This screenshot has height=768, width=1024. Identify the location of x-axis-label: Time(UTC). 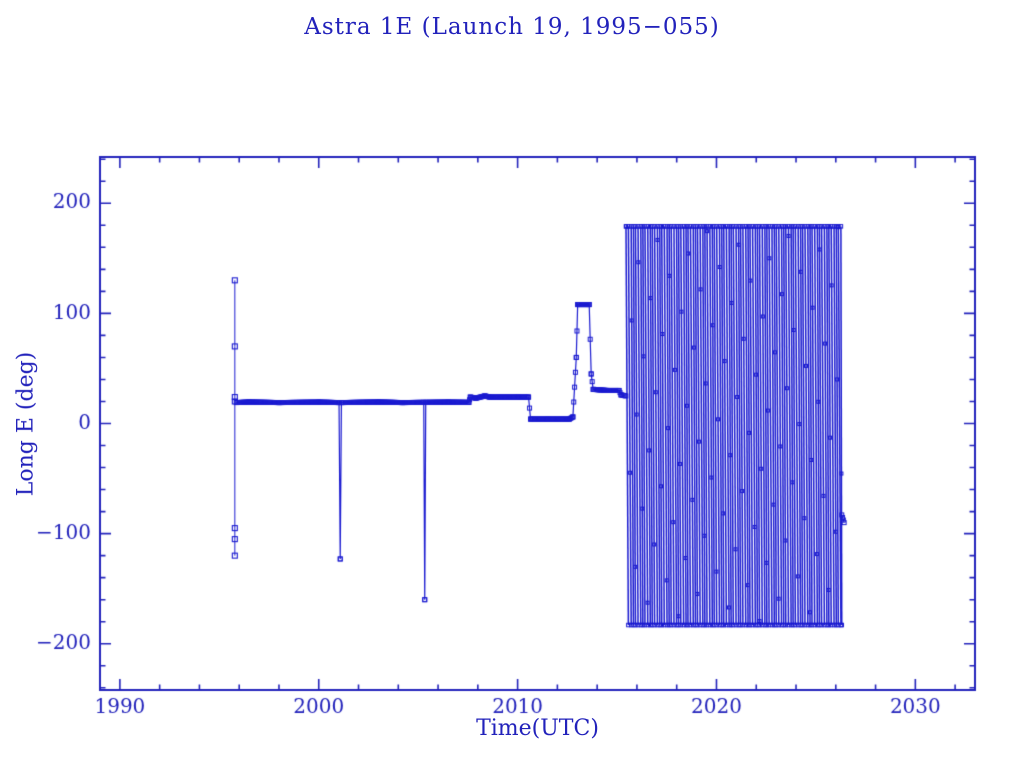
(537, 728).